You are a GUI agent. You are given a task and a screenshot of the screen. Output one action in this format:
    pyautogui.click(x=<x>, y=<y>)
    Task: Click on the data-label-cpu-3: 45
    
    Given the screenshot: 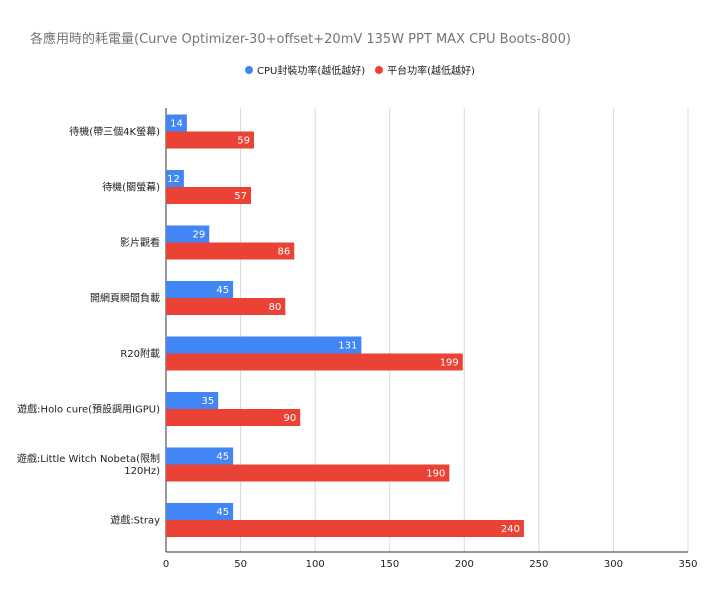 What is the action you would take?
    pyautogui.click(x=222, y=290)
    